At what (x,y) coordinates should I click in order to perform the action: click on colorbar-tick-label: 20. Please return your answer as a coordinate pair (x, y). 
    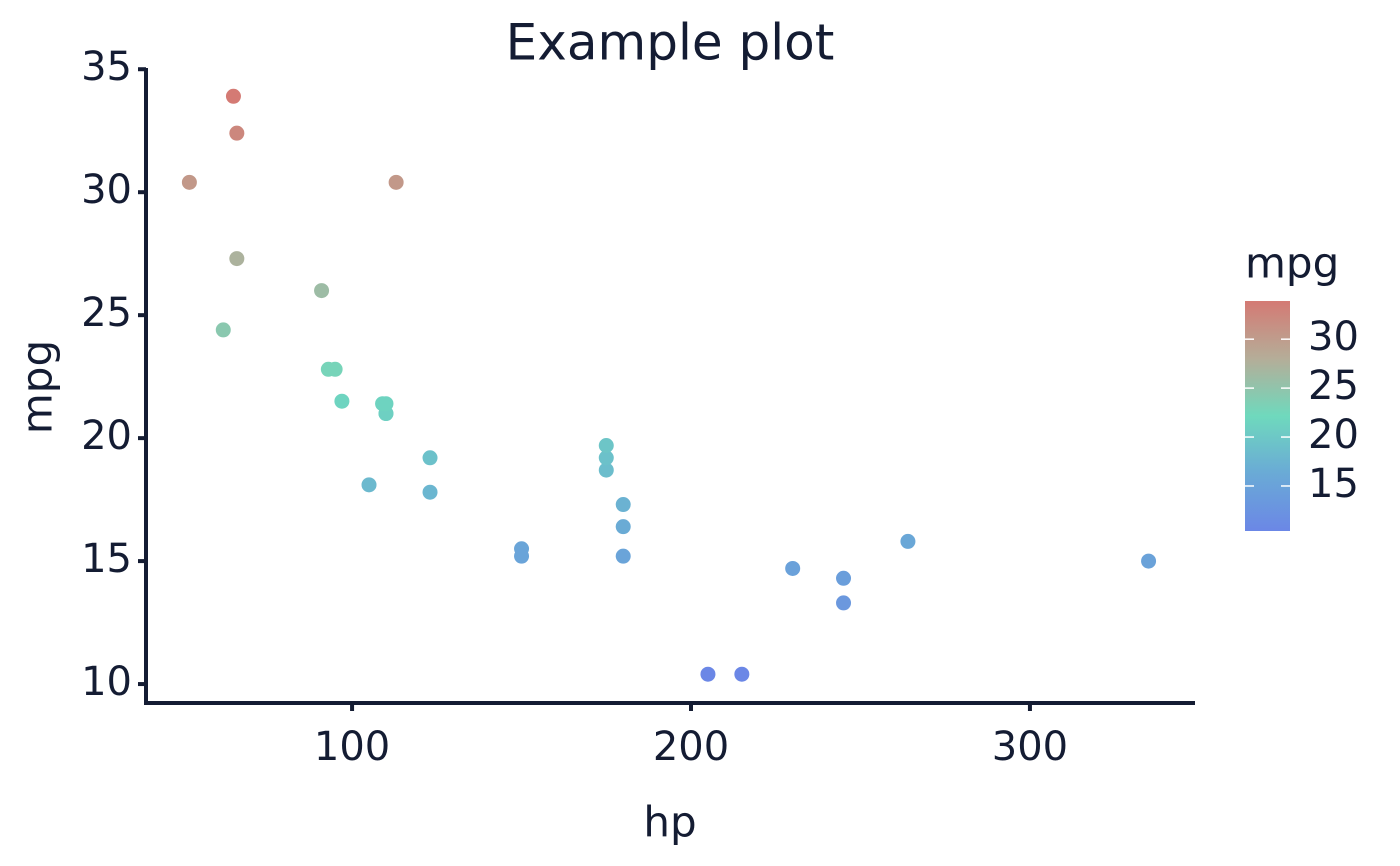
    Looking at the image, I should click on (1333, 435).